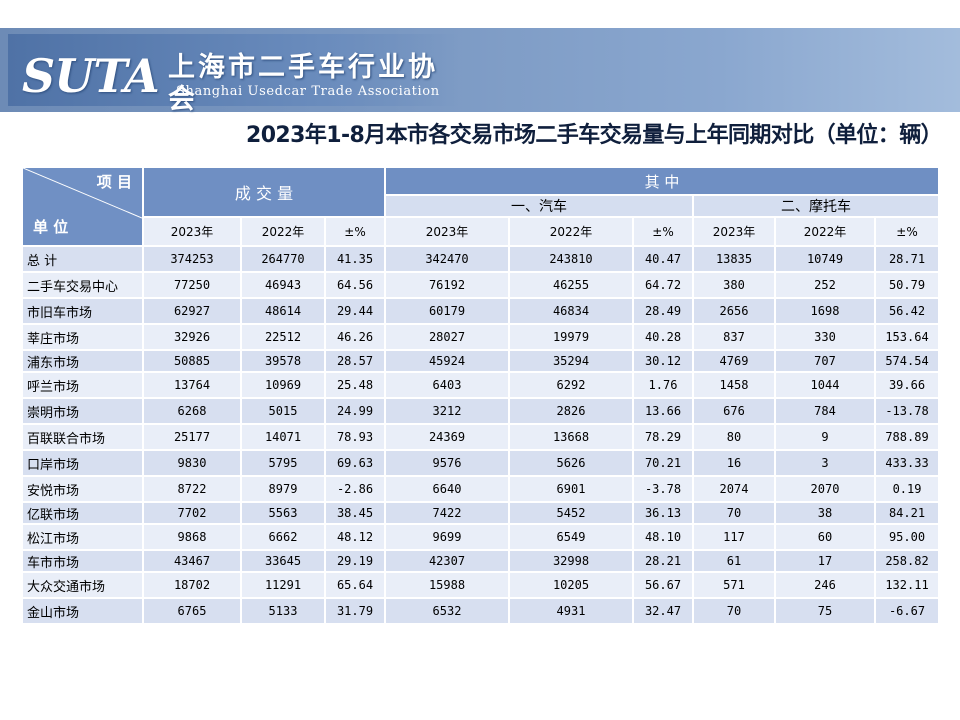 The height and width of the screenshot is (720, 960). Describe the element at coordinates (571, 561) in the screenshot. I see `value-cell: 32998` at that location.